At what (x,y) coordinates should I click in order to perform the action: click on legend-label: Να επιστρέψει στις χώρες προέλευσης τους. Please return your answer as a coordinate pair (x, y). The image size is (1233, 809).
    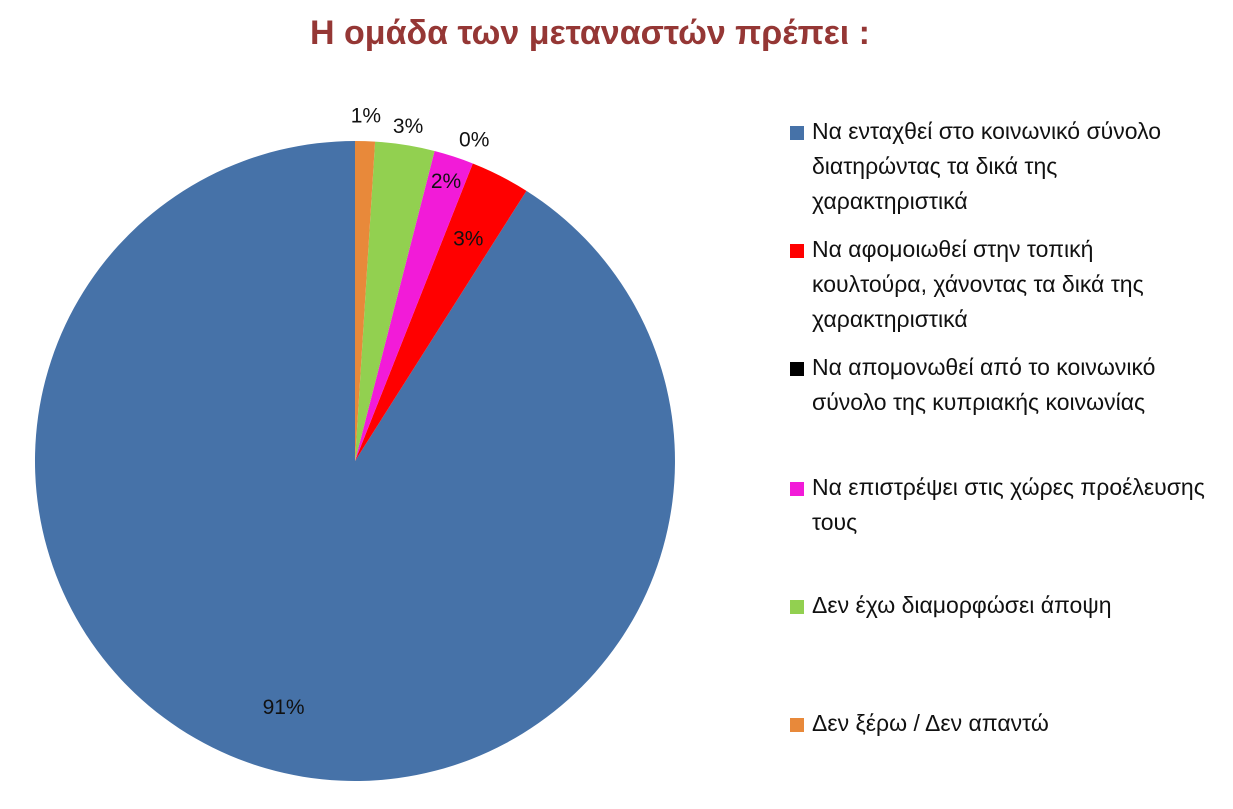
    Looking at the image, I should click on (1008, 504).